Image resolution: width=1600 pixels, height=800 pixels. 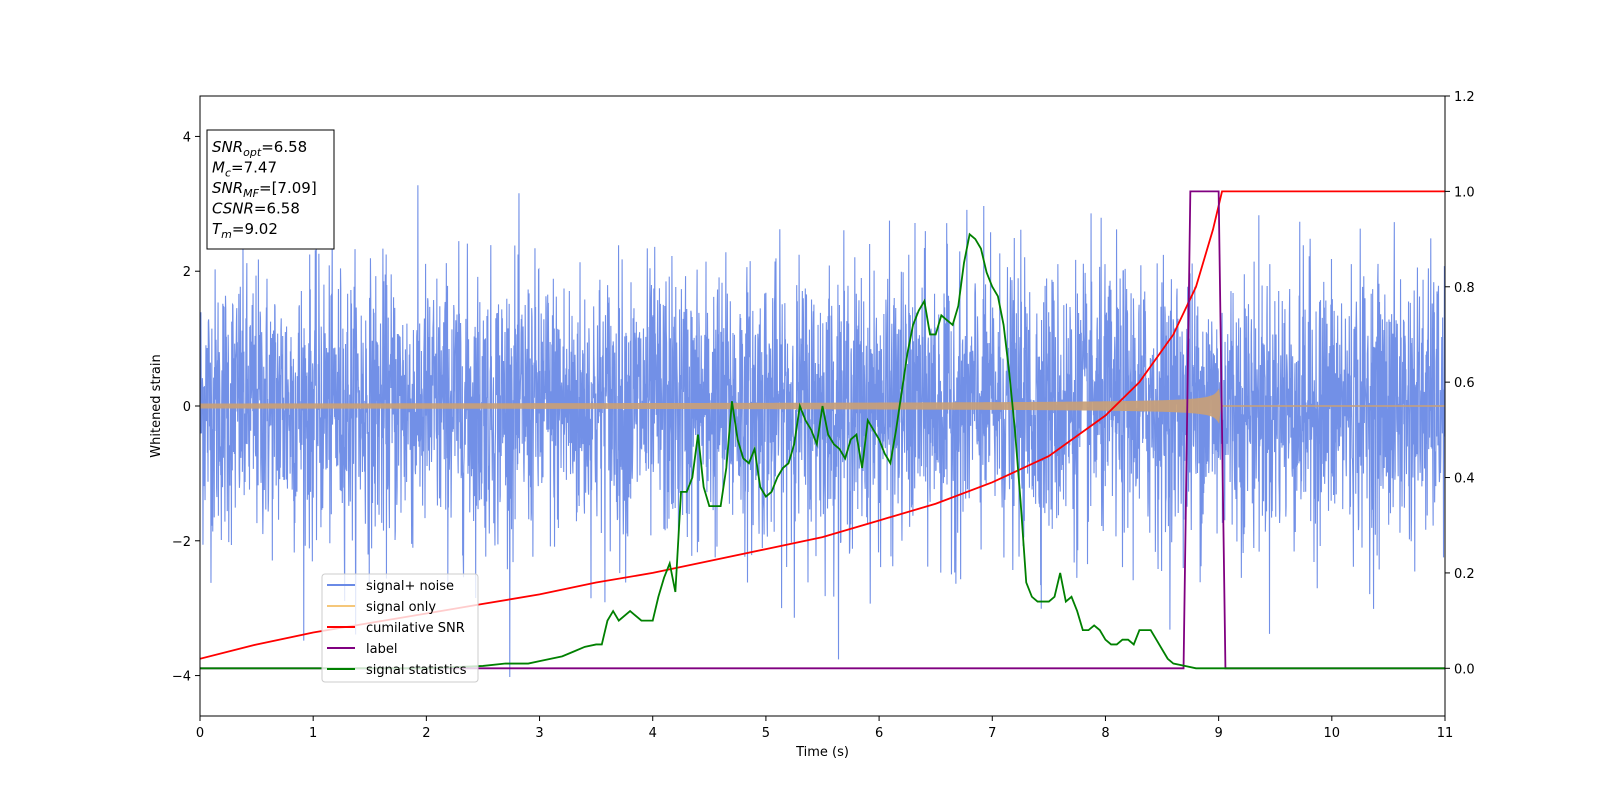 I want to click on x-tick-label: 11, so click(x=1445, y=733).